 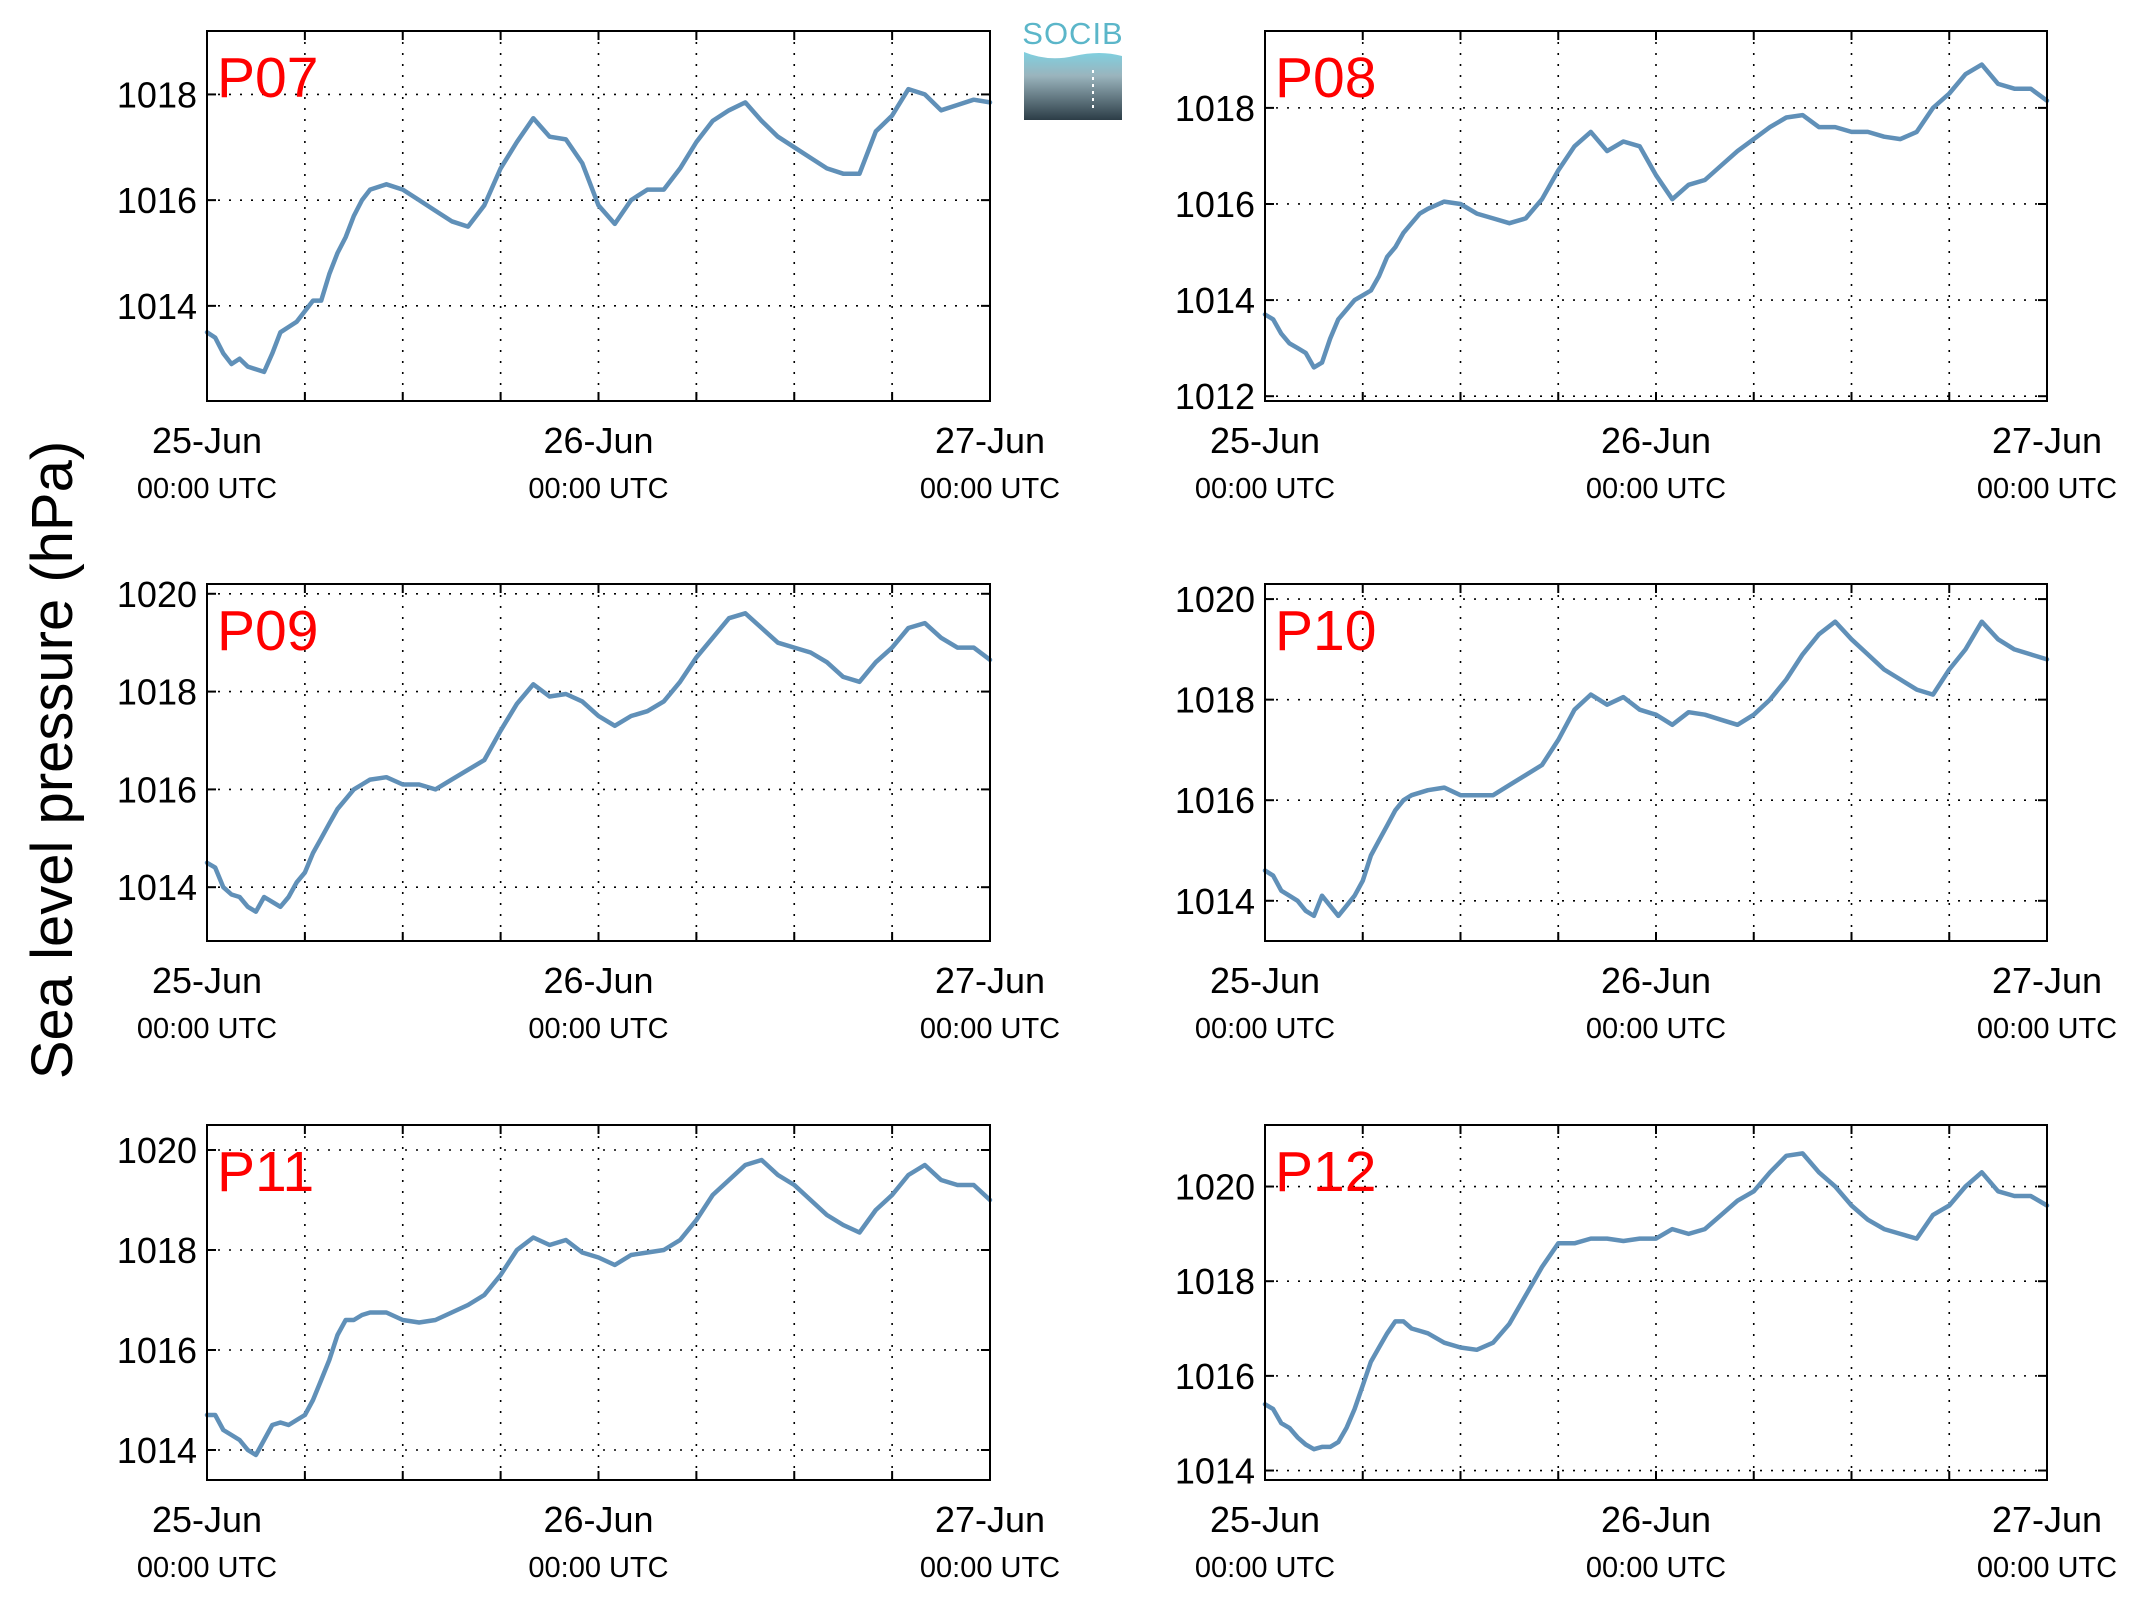 What do you see at coordinates (990, 440) in the screenshot?
I see `chart-p07-xtick-label: 27-Jun` at bounding box center [990, 440].